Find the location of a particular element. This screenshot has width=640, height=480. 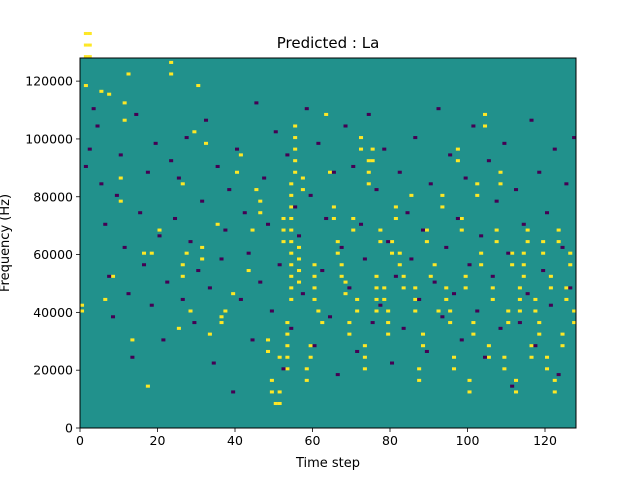

x-axis-label: Time step is located at coordinates (327, 463).